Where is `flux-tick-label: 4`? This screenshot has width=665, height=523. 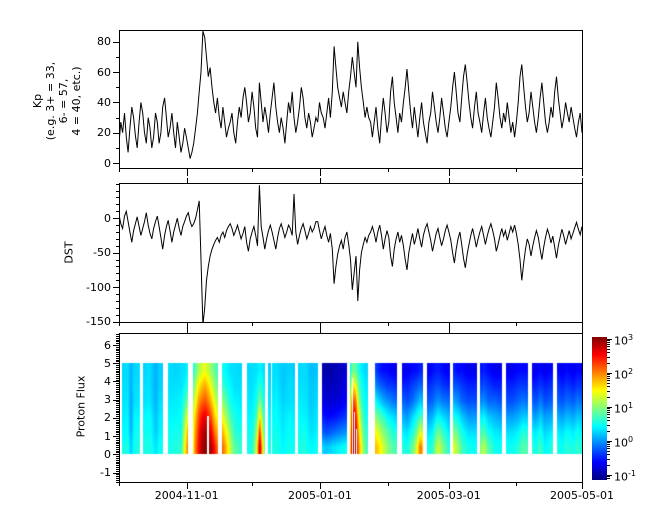
flux-tick-label: 4 is located at coordinates (107, 381).